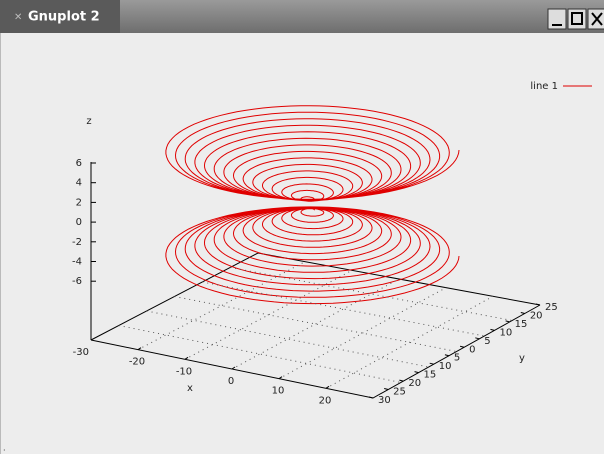 The width and height of the screenshot is (604, 458). What do you see at coordinates (231, 381) in the screenshot?
I see `x-tick-label: 0` at bounding box center [231, 381].